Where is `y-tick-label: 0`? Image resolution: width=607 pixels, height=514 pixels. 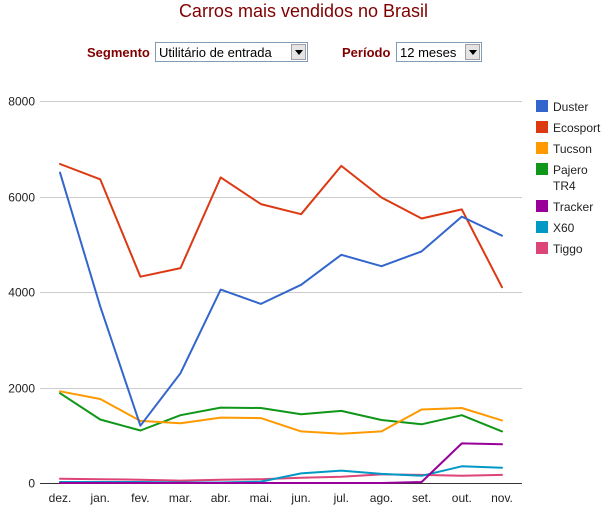
y-tick-label: 0 is located at coordinates (31, 484).